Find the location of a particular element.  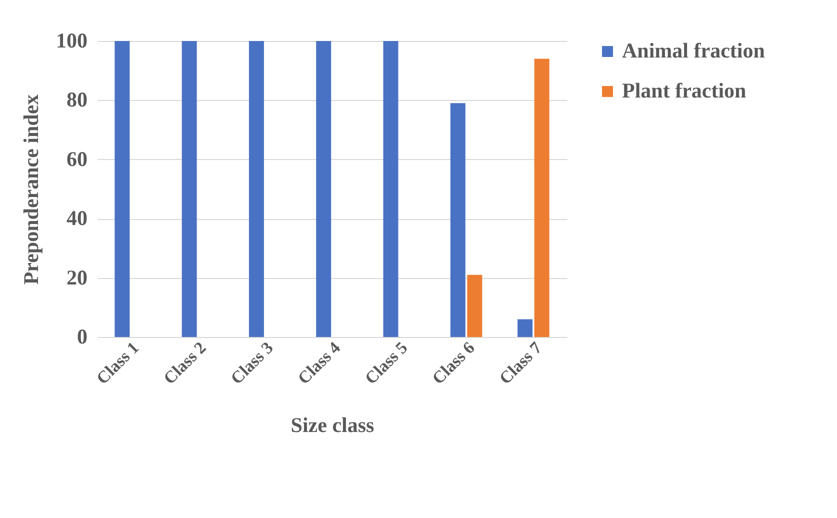

legend-label: Animal fraction is located at coordinates (694, 50).